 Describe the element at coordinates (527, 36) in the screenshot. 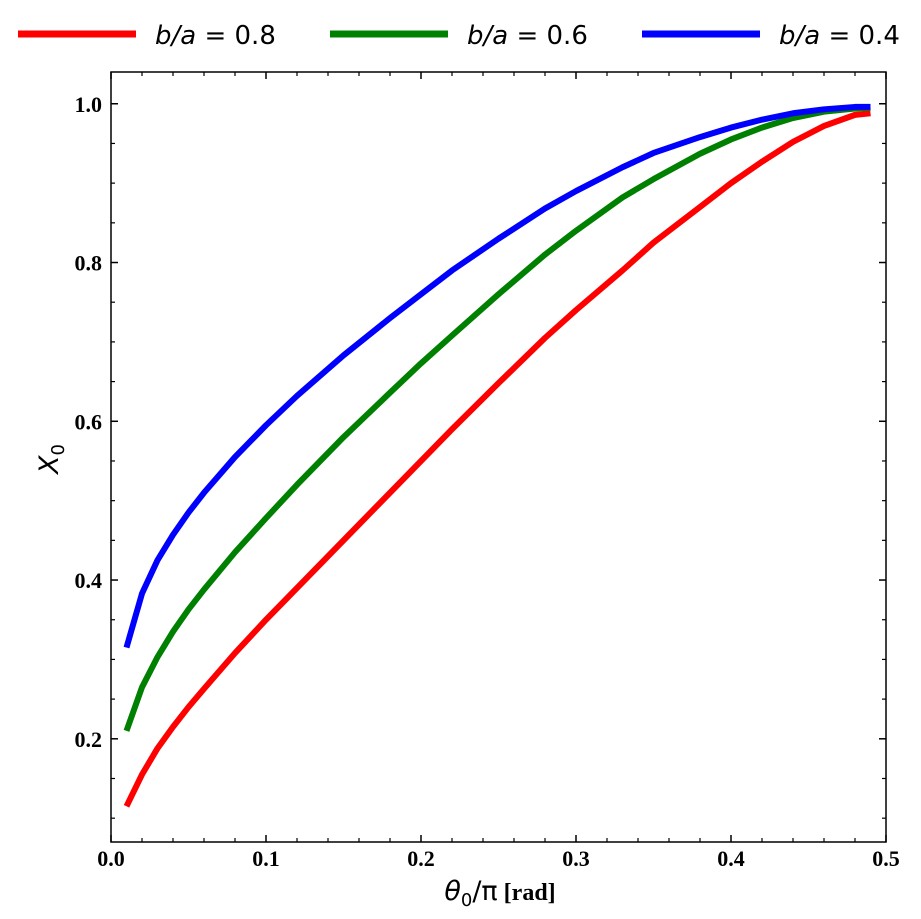

I see `legend-label-1: b/a = 0.6` at that location.